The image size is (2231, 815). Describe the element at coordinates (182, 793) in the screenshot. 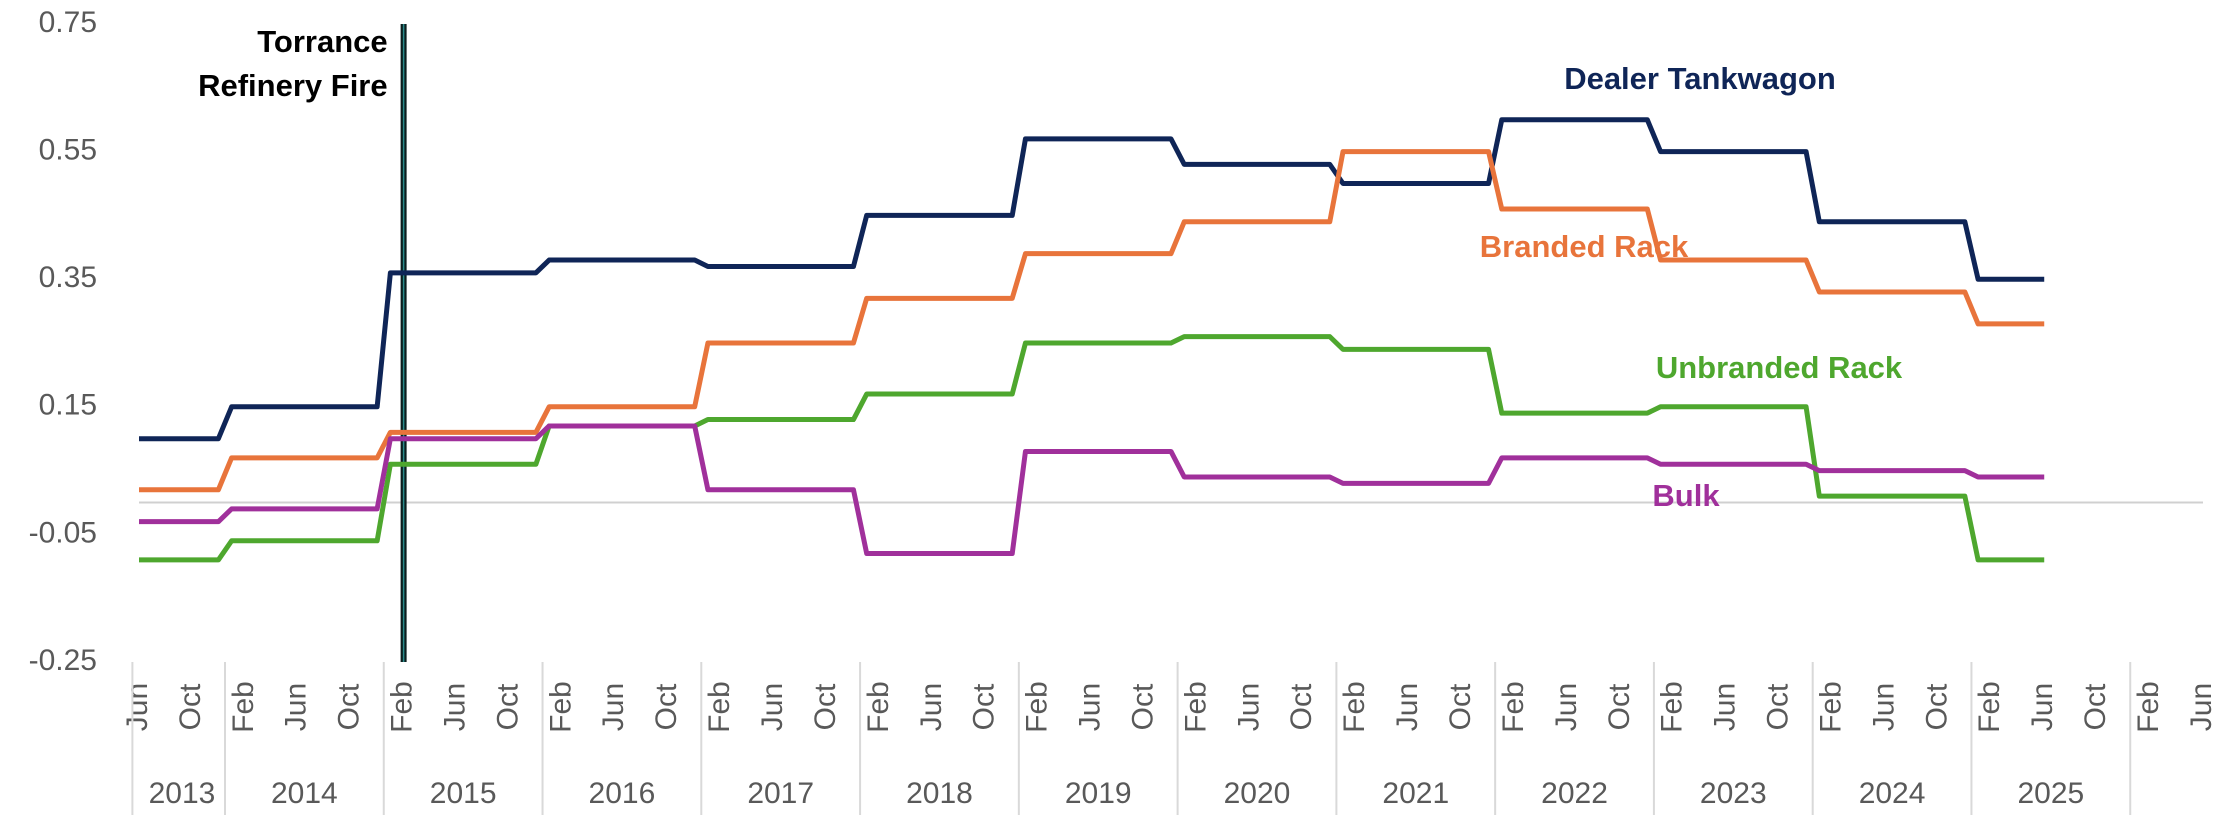

I see `year-label: 2013` at that location.